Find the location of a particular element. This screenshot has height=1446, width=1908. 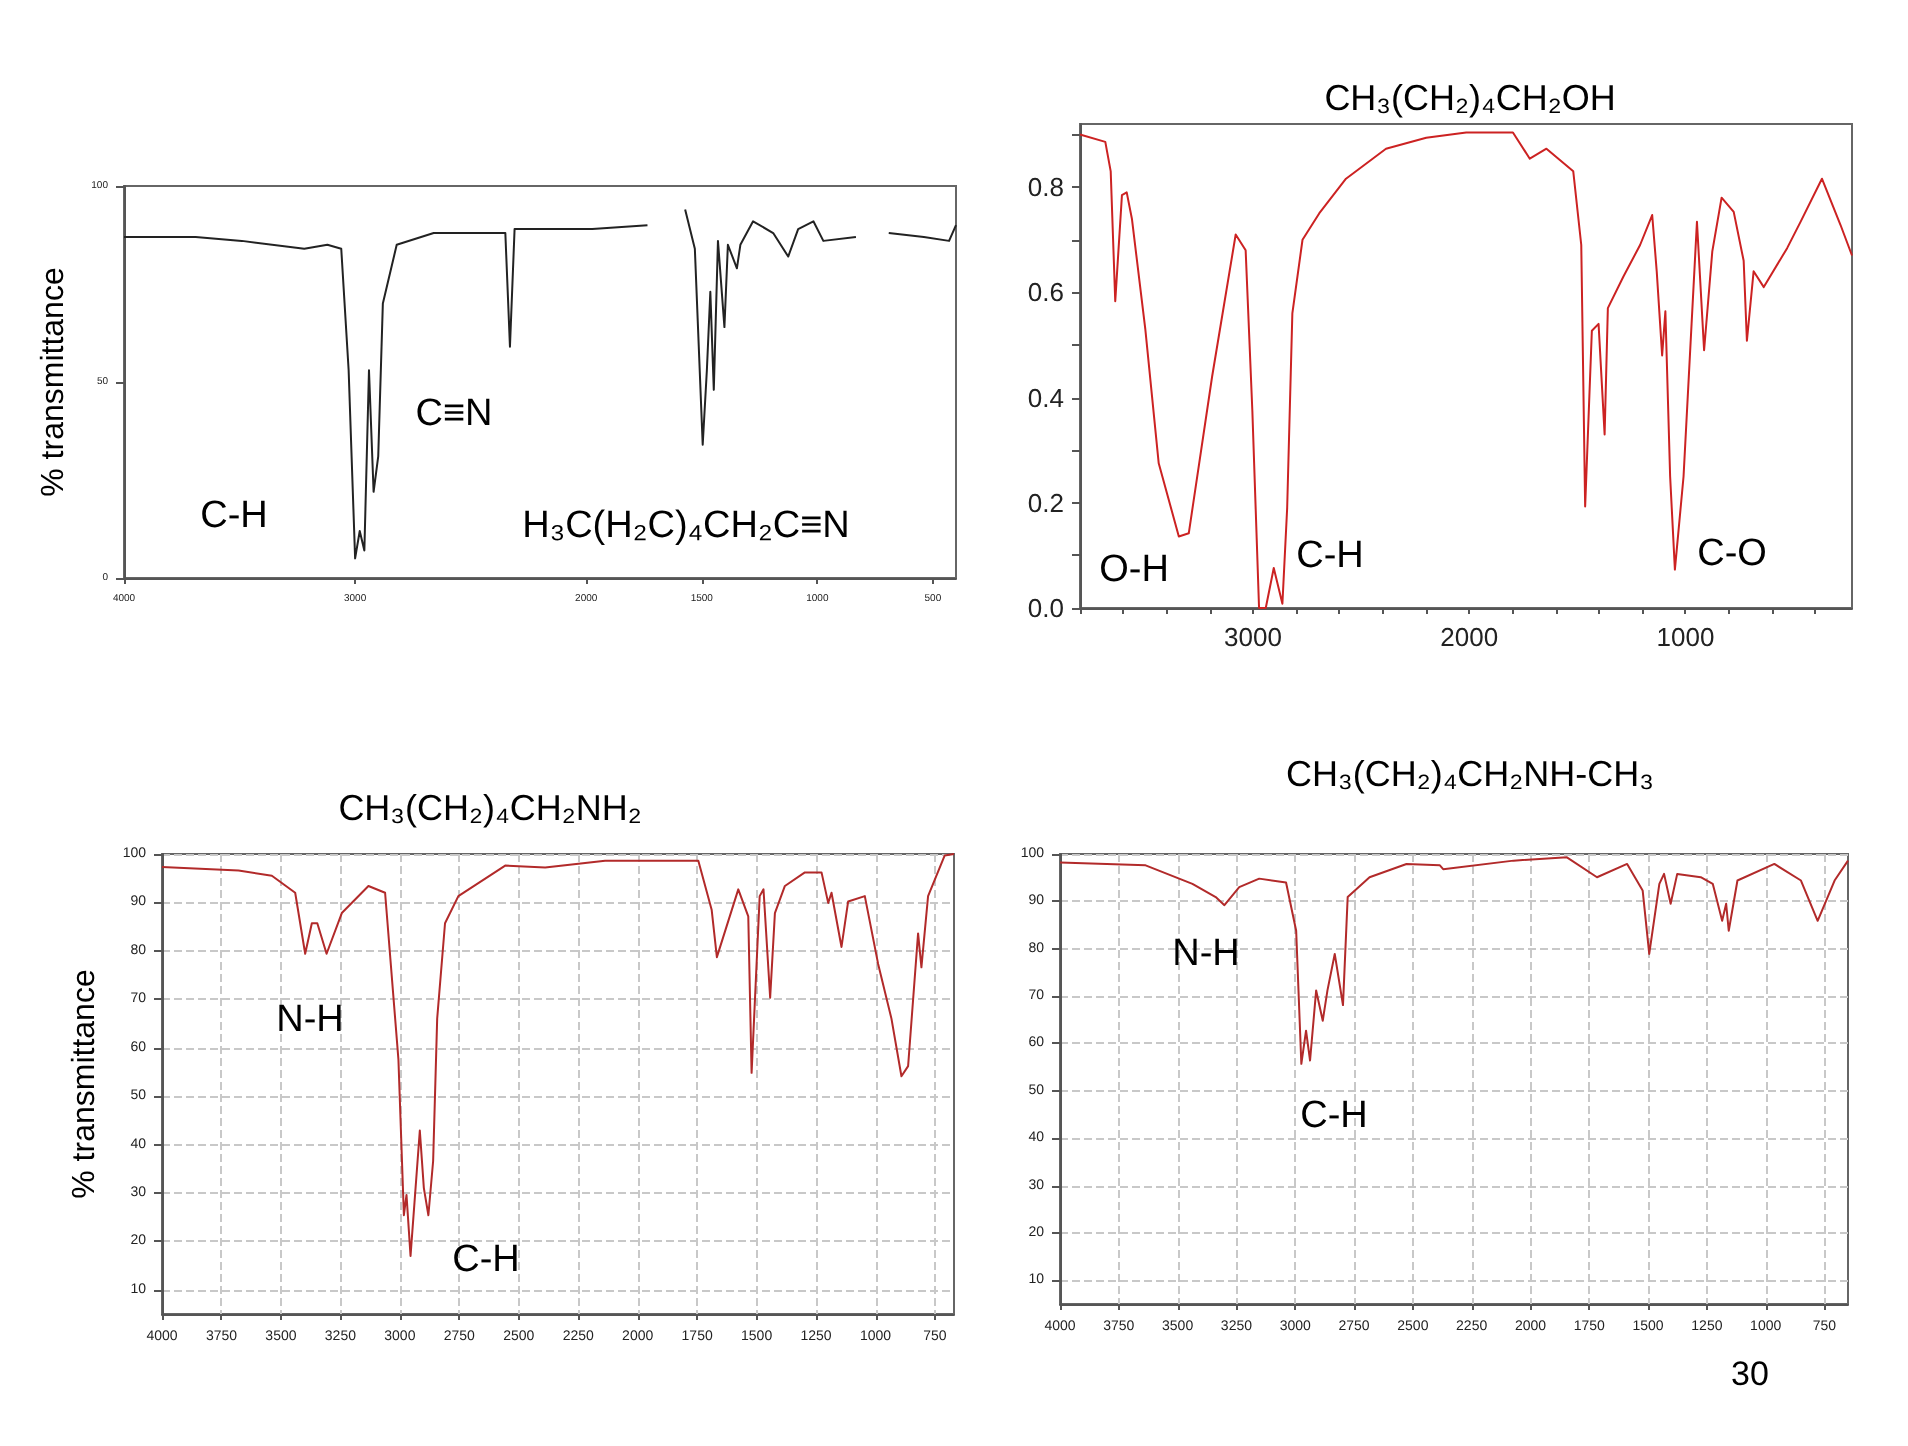

y-tick-label: 0.4 is located at coordinates (1045, 397).